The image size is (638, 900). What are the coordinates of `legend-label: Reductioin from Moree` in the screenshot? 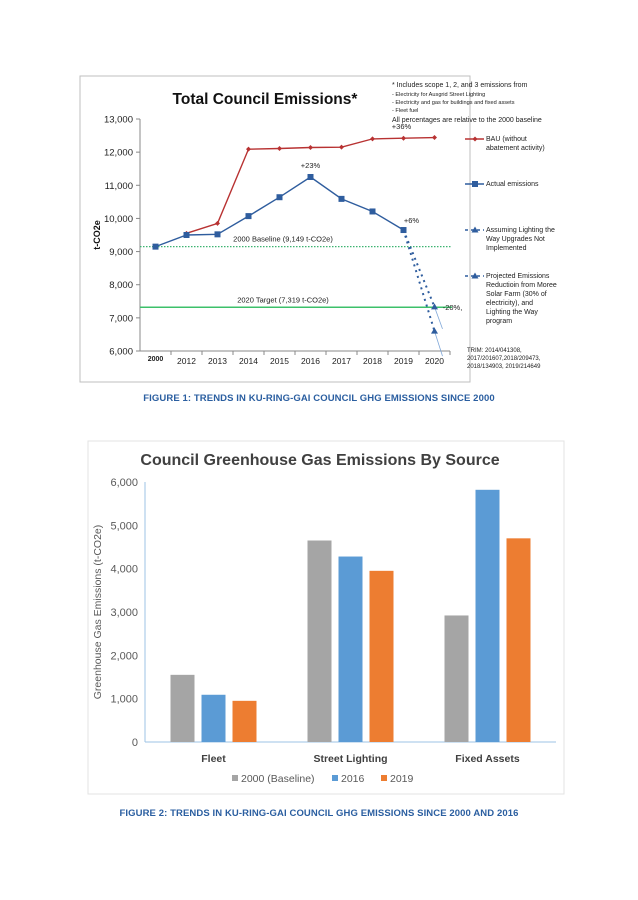 It's located at (521, 285).